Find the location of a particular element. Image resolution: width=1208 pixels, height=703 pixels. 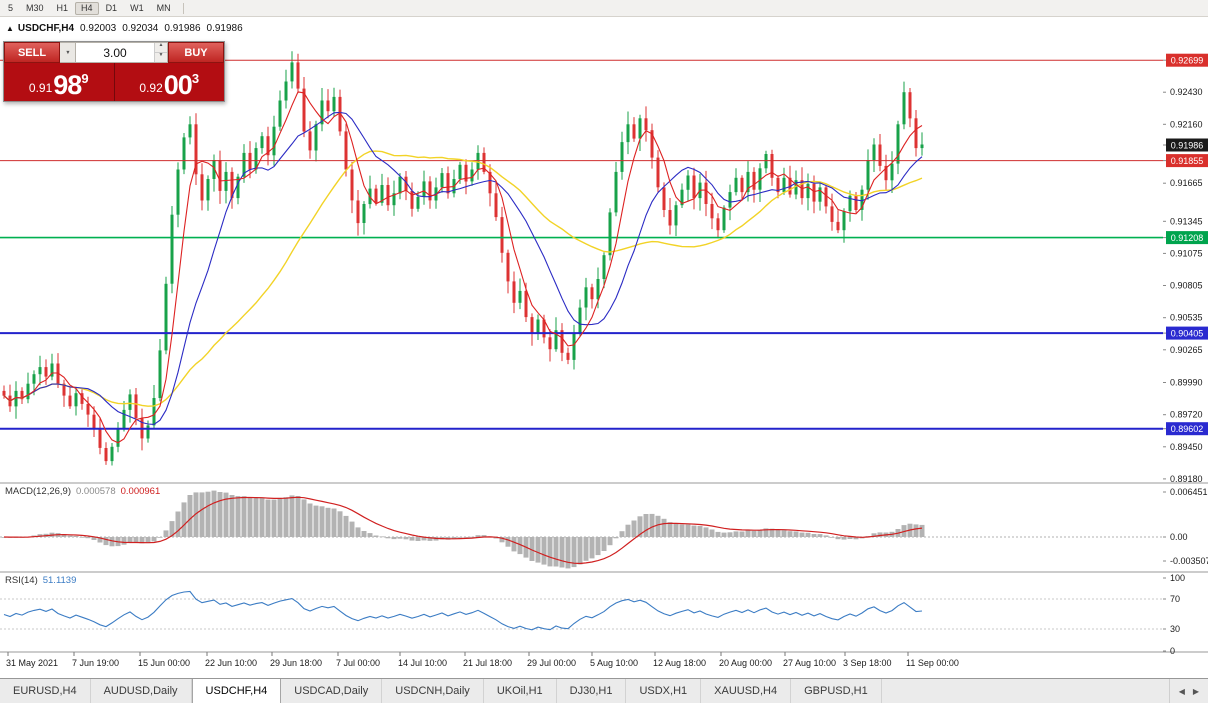

timeframe-m30: M30 is located at coordinates (35, 7).